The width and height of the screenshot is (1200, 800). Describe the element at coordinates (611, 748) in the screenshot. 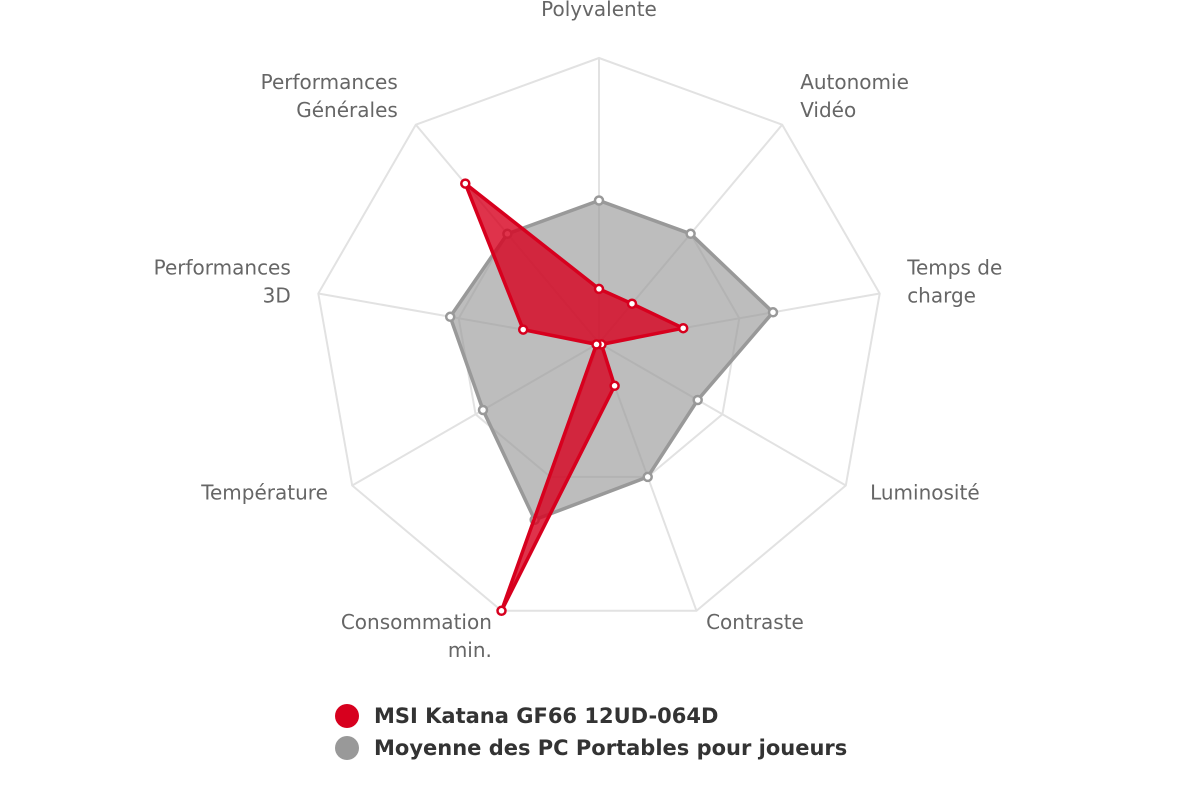

I see `legend-label-average-gaming-laptops: Moyenne des PC Portables pour joueurs` at that location.